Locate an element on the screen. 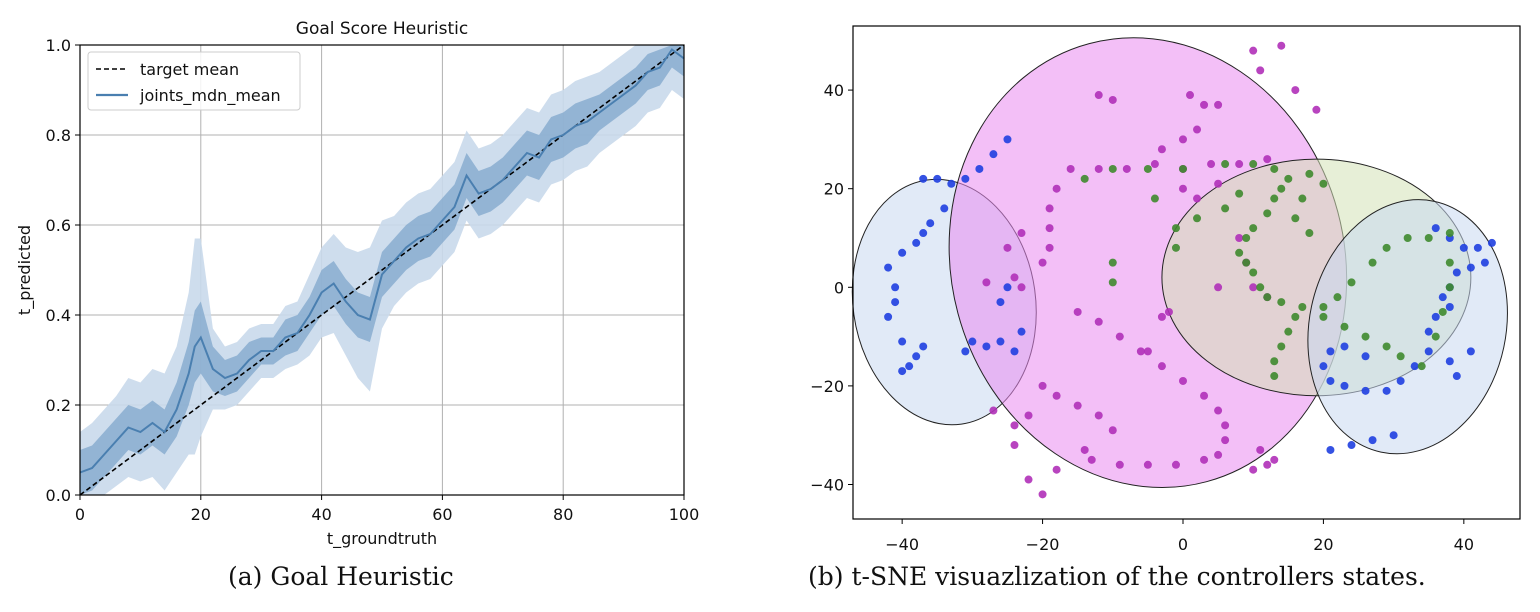 This screenshot has height=612, width=1540. chart-b-ytick-label: −40 is located at coordinates (827, 484).